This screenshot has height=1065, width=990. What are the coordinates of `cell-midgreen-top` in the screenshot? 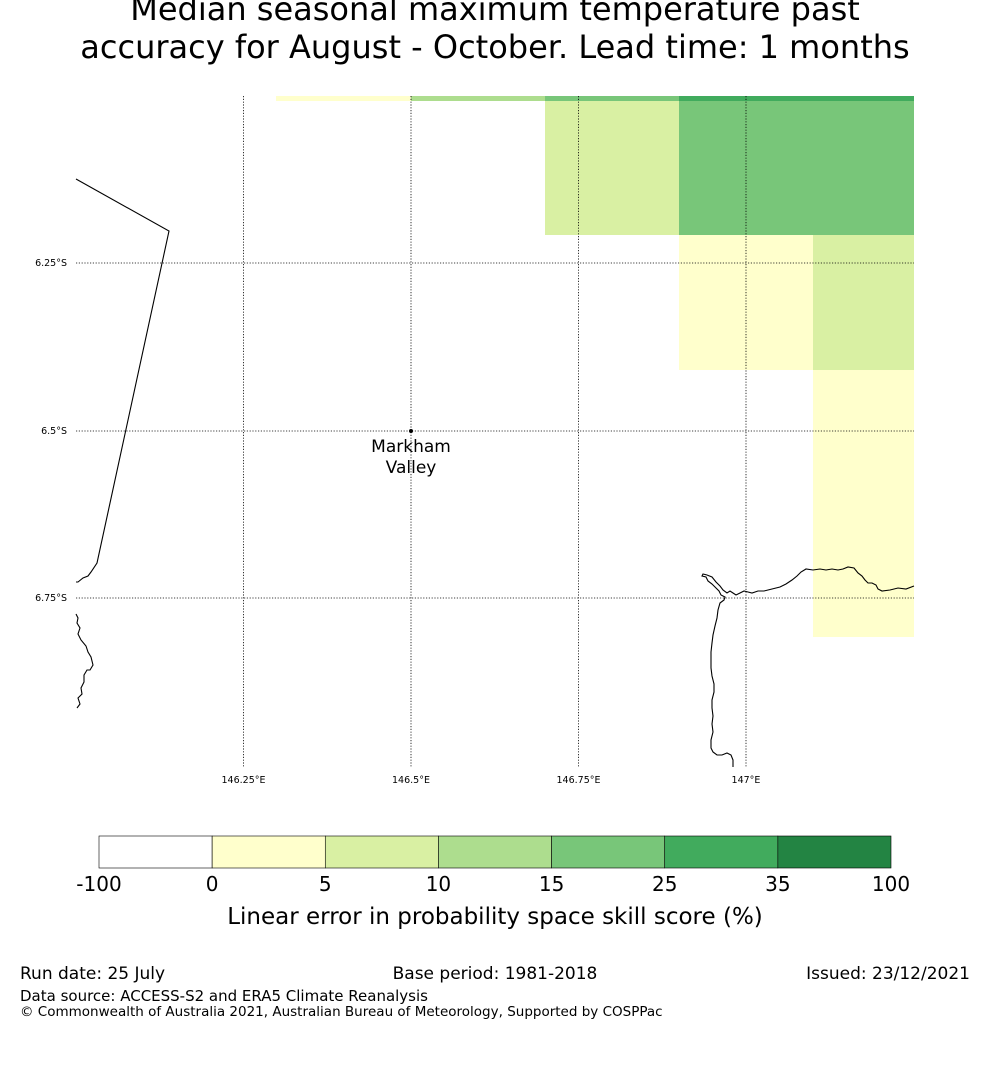 It's located at (612, 98).